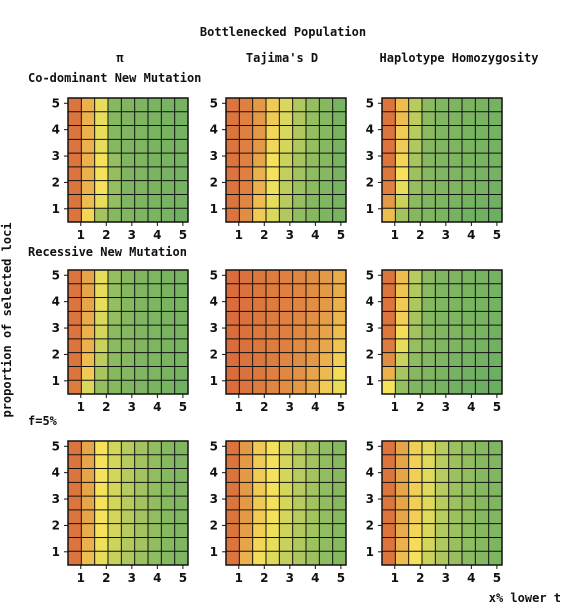 The height and width of the screenshot is (603, 573). What do you see at coordinates (107, 252) in the screenshot?
I see `row-header-recessive: Recessive New Mutation` at bounding box center [107, 252].